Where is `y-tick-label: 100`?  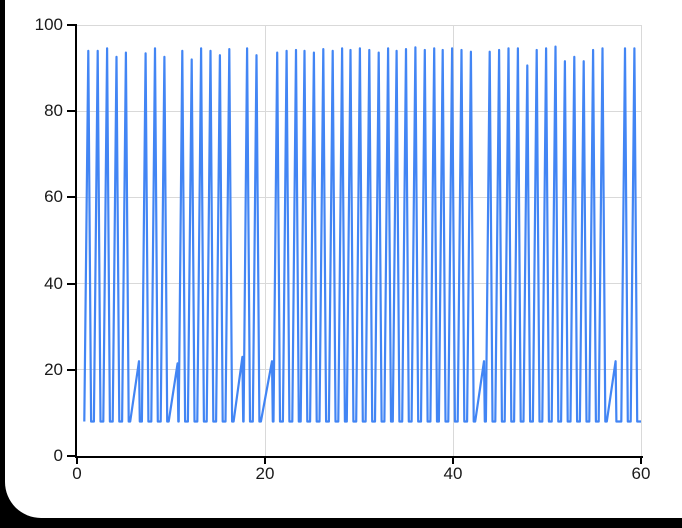 y-tick-label: 100 is located at coordinates (48, 24).